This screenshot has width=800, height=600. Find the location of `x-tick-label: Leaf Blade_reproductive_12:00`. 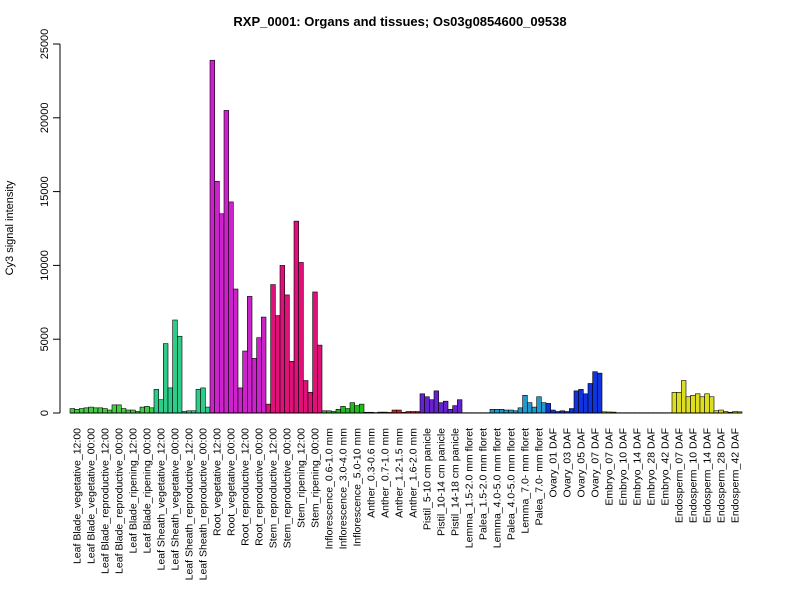

x-tick-label: Leaf Blade_reproductive_12:00 is located at coordinates (106, 501).